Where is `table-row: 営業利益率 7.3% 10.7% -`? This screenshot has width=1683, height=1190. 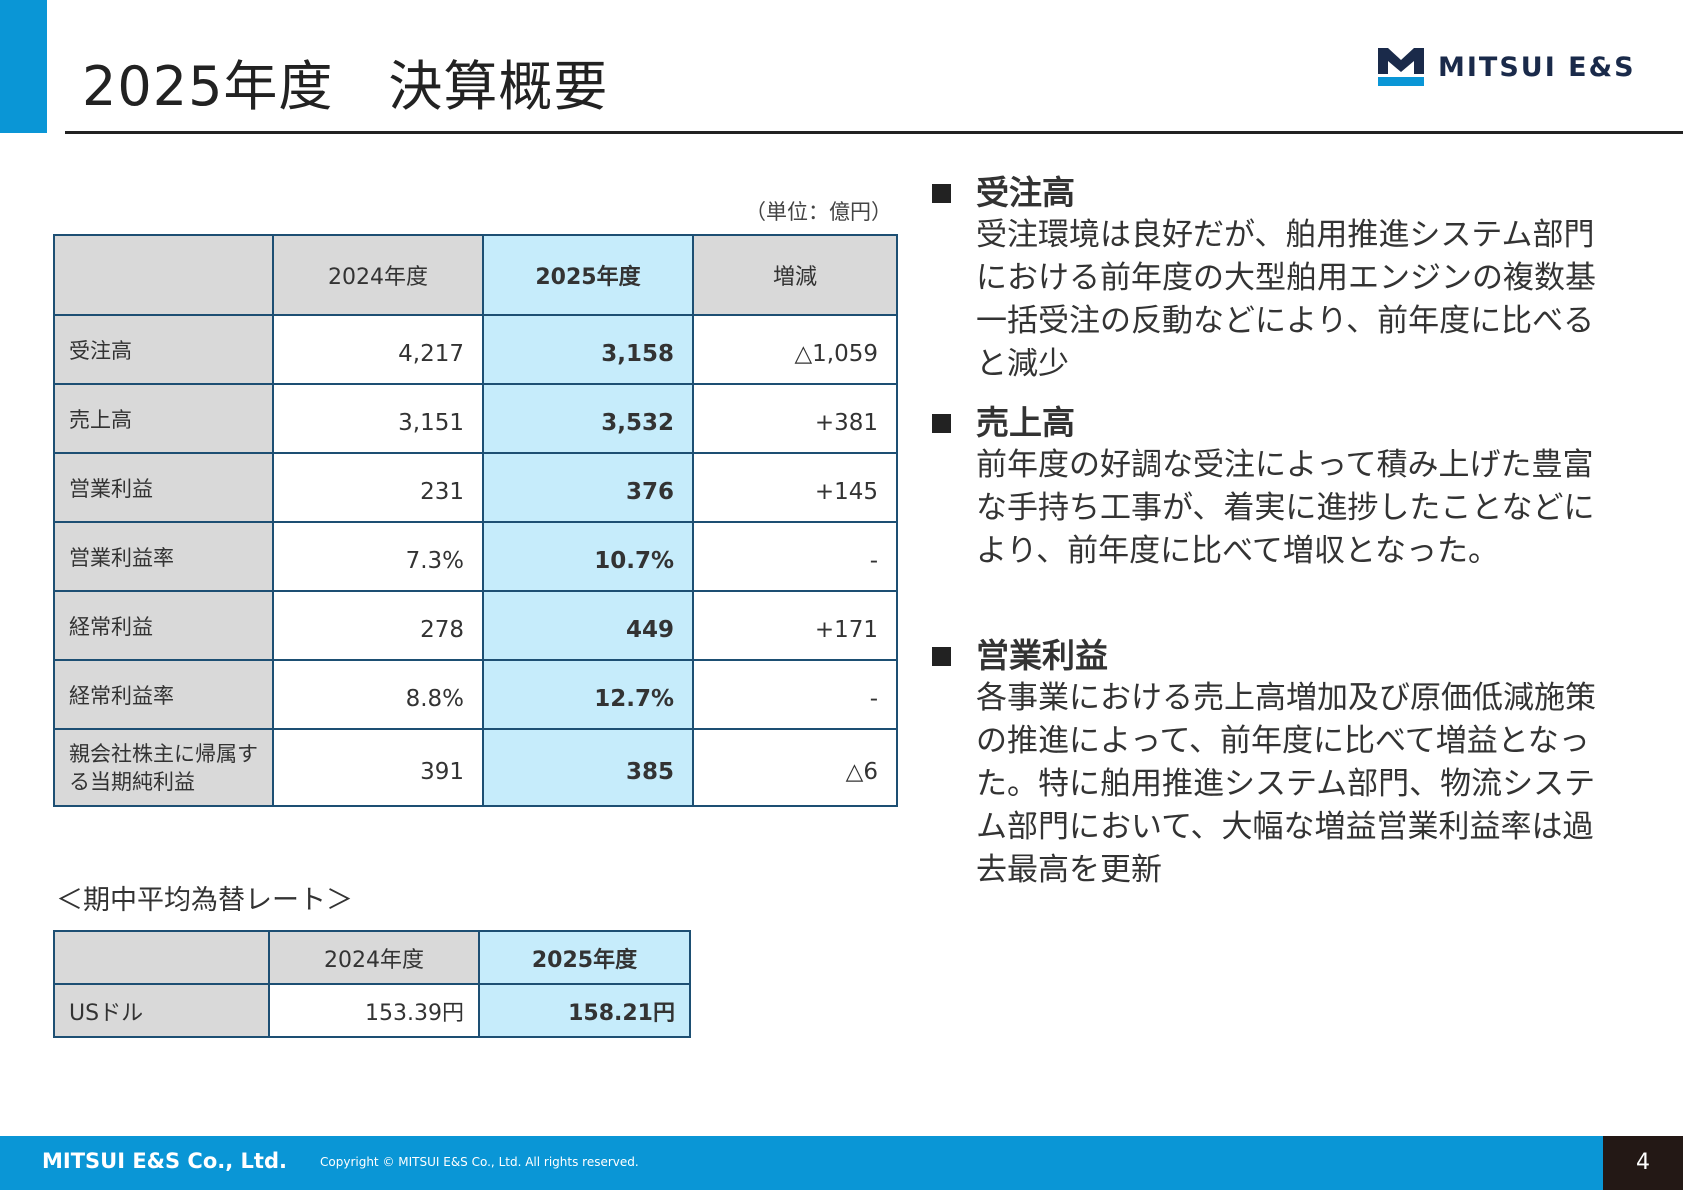
table-row: 営業利益率 7.3% 10.7% - is located at coordinates (475, 556).